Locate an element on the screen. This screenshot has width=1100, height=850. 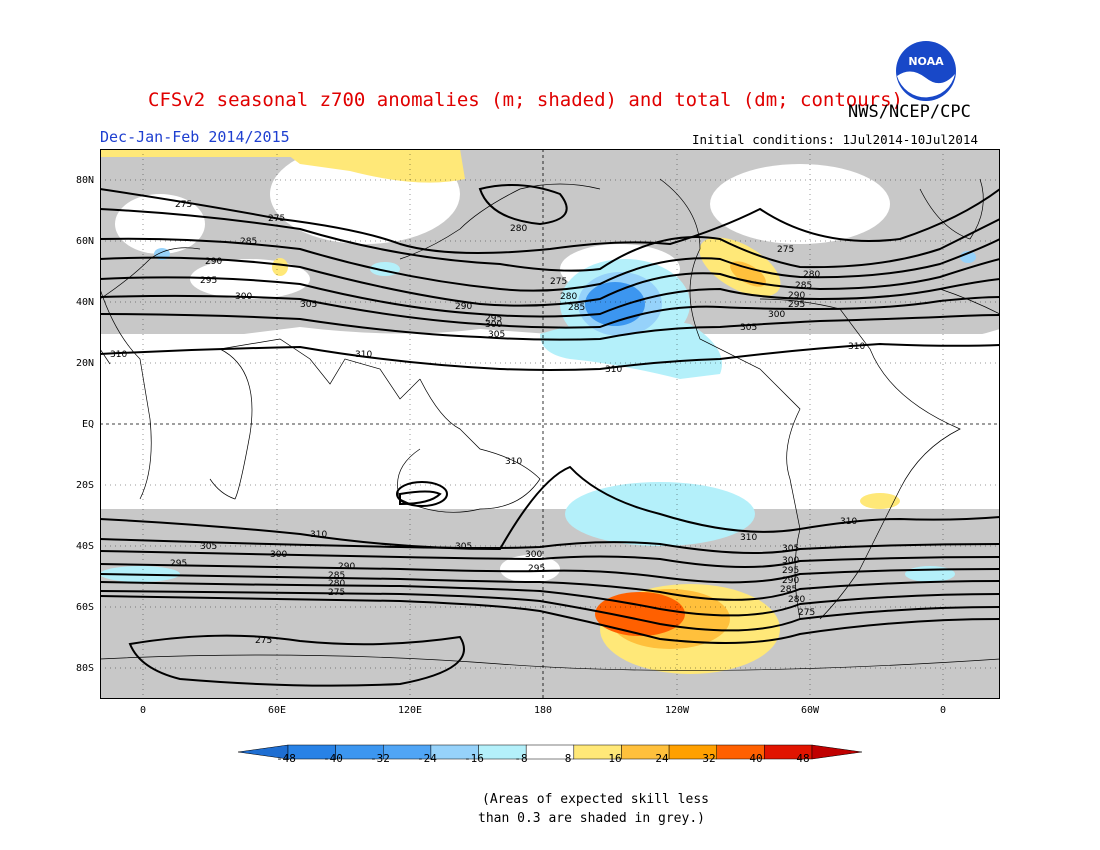
positive-anomaly-top is located at coordinates (225, 153).